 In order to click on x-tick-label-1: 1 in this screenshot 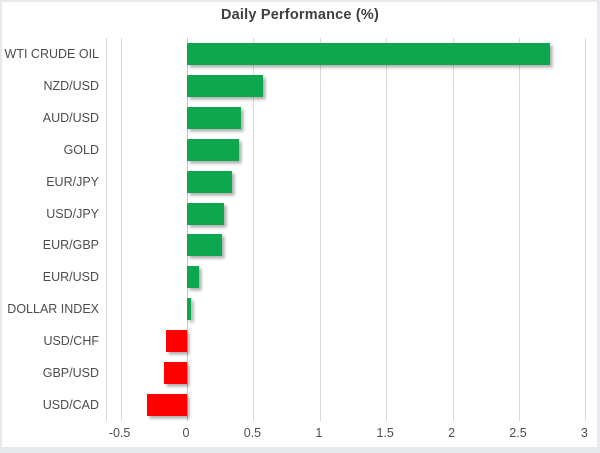, I will do `click(319, 433)`.